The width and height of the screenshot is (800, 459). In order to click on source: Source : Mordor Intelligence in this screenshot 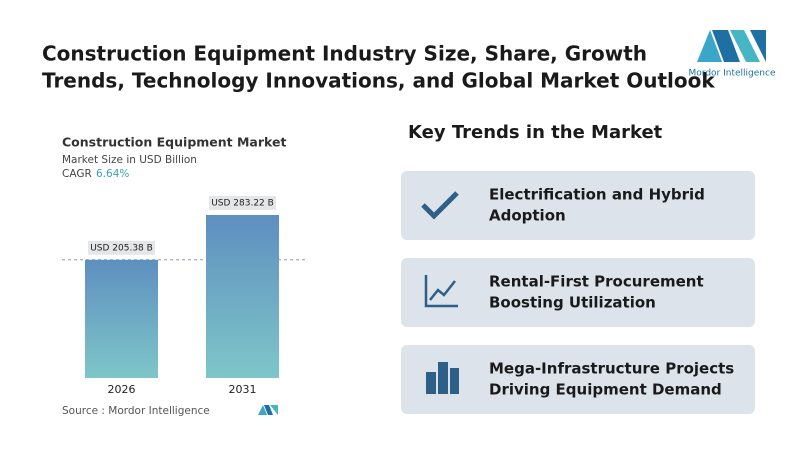, I will do `click(136, 411)`.